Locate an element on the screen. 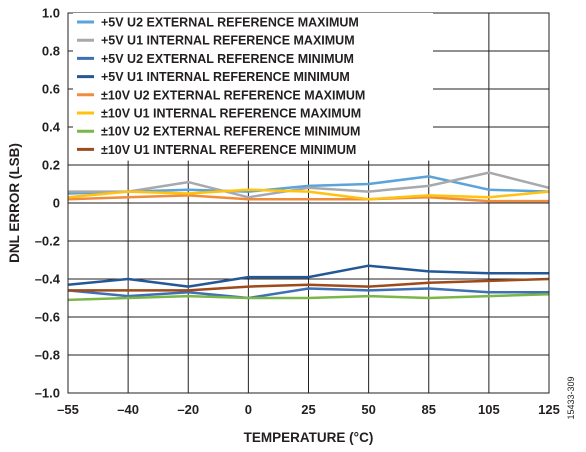  x-tick-label: –40 is located at coordinates (128, 409).